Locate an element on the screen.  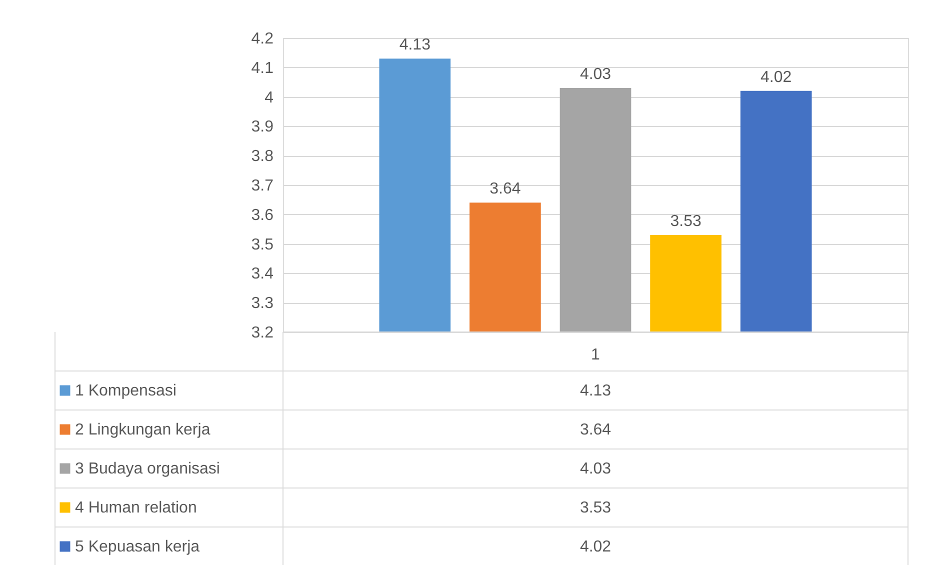
data-label: 3.64 is located at coordinates (505, 189).